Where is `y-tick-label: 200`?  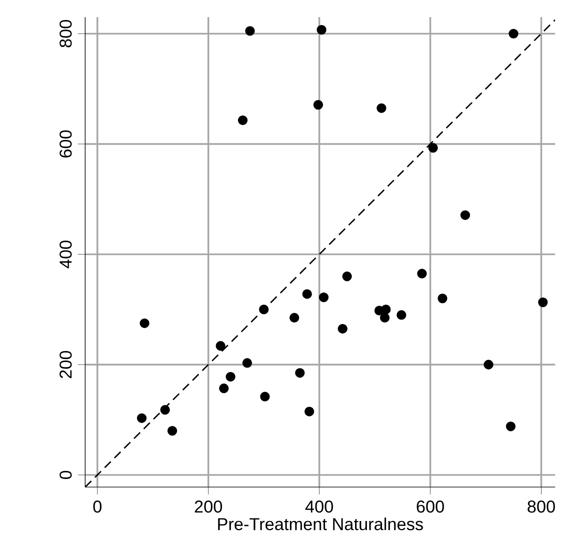 y-tick-label: 200 is located at coordinates (66, 364).